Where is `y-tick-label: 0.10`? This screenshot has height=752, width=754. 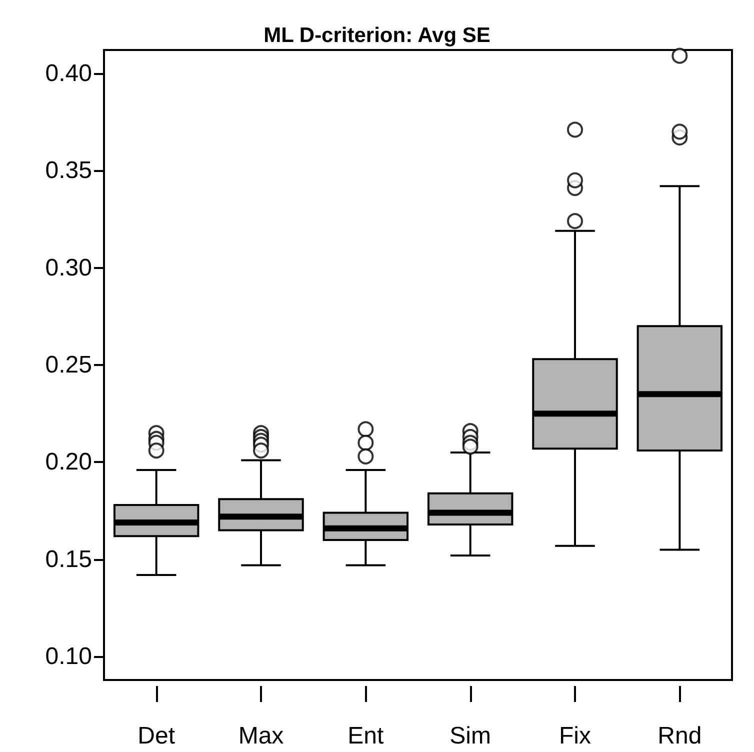
y-tick-label: 0.10 is located at coordinates (68, 656).